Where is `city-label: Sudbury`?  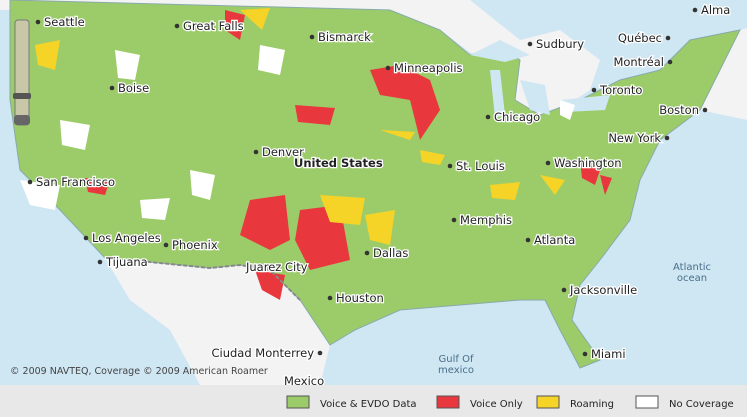
city-label: Sudbury is located at coordinates (560, 44).